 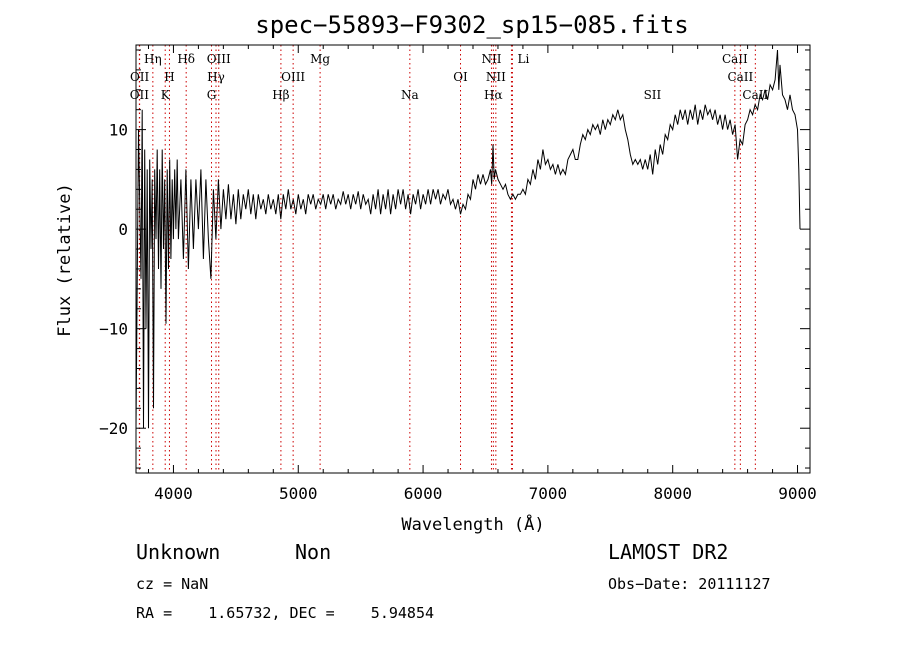 What do you see at coordinates (548, 493) in the screenshot?
I see `x-tick-label: 7000` at bounding box center [548, 493].